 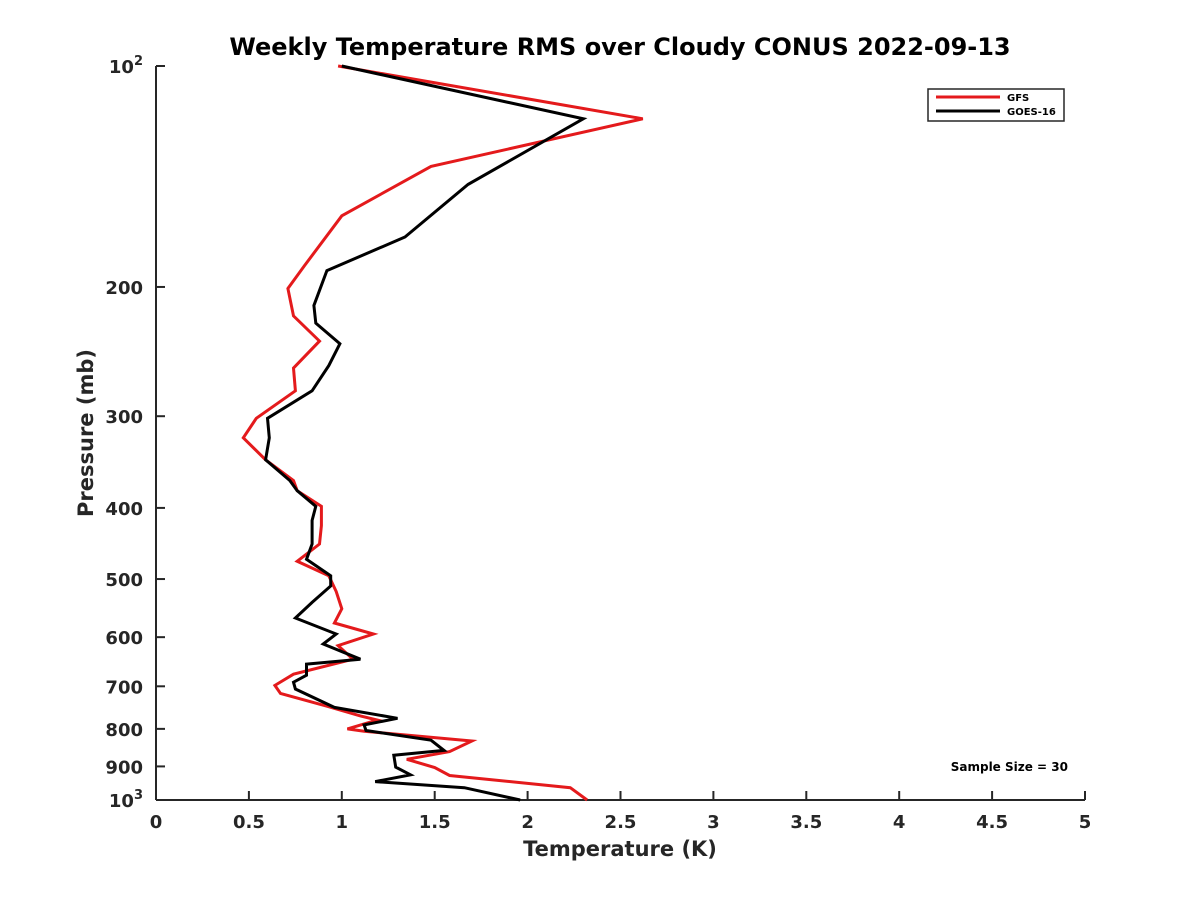 What do you see at coordinates (1018, 98) in the screenshot?
I see `legend-label: GFS` at bounding box center [1018, 98].